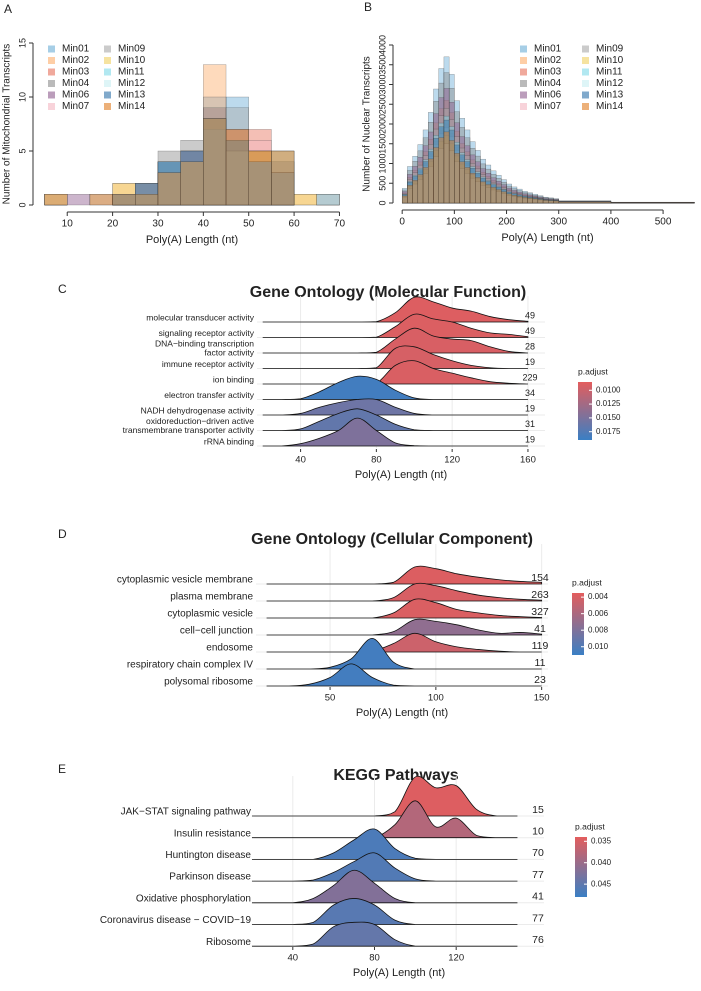 The width and height of the screenshot is (701, 991). What do you see at coordinates (233, 379) in the screenshot?
I see `category-label: ion binding` at bounding box center [233, 379].